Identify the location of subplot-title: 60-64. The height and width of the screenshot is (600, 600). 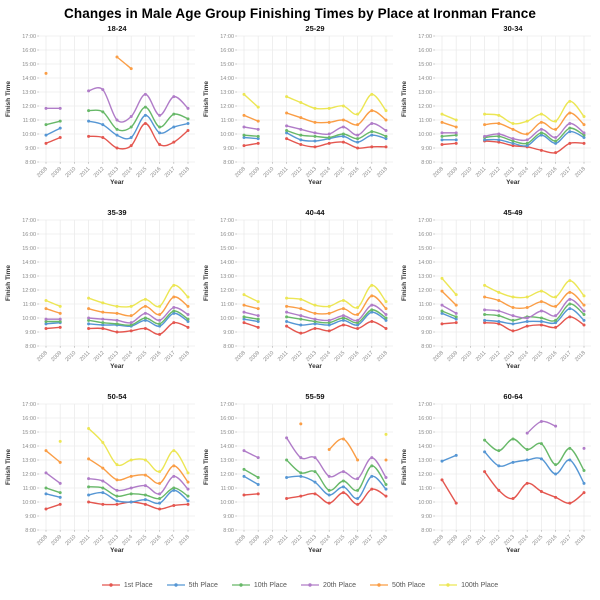
(513, 396).